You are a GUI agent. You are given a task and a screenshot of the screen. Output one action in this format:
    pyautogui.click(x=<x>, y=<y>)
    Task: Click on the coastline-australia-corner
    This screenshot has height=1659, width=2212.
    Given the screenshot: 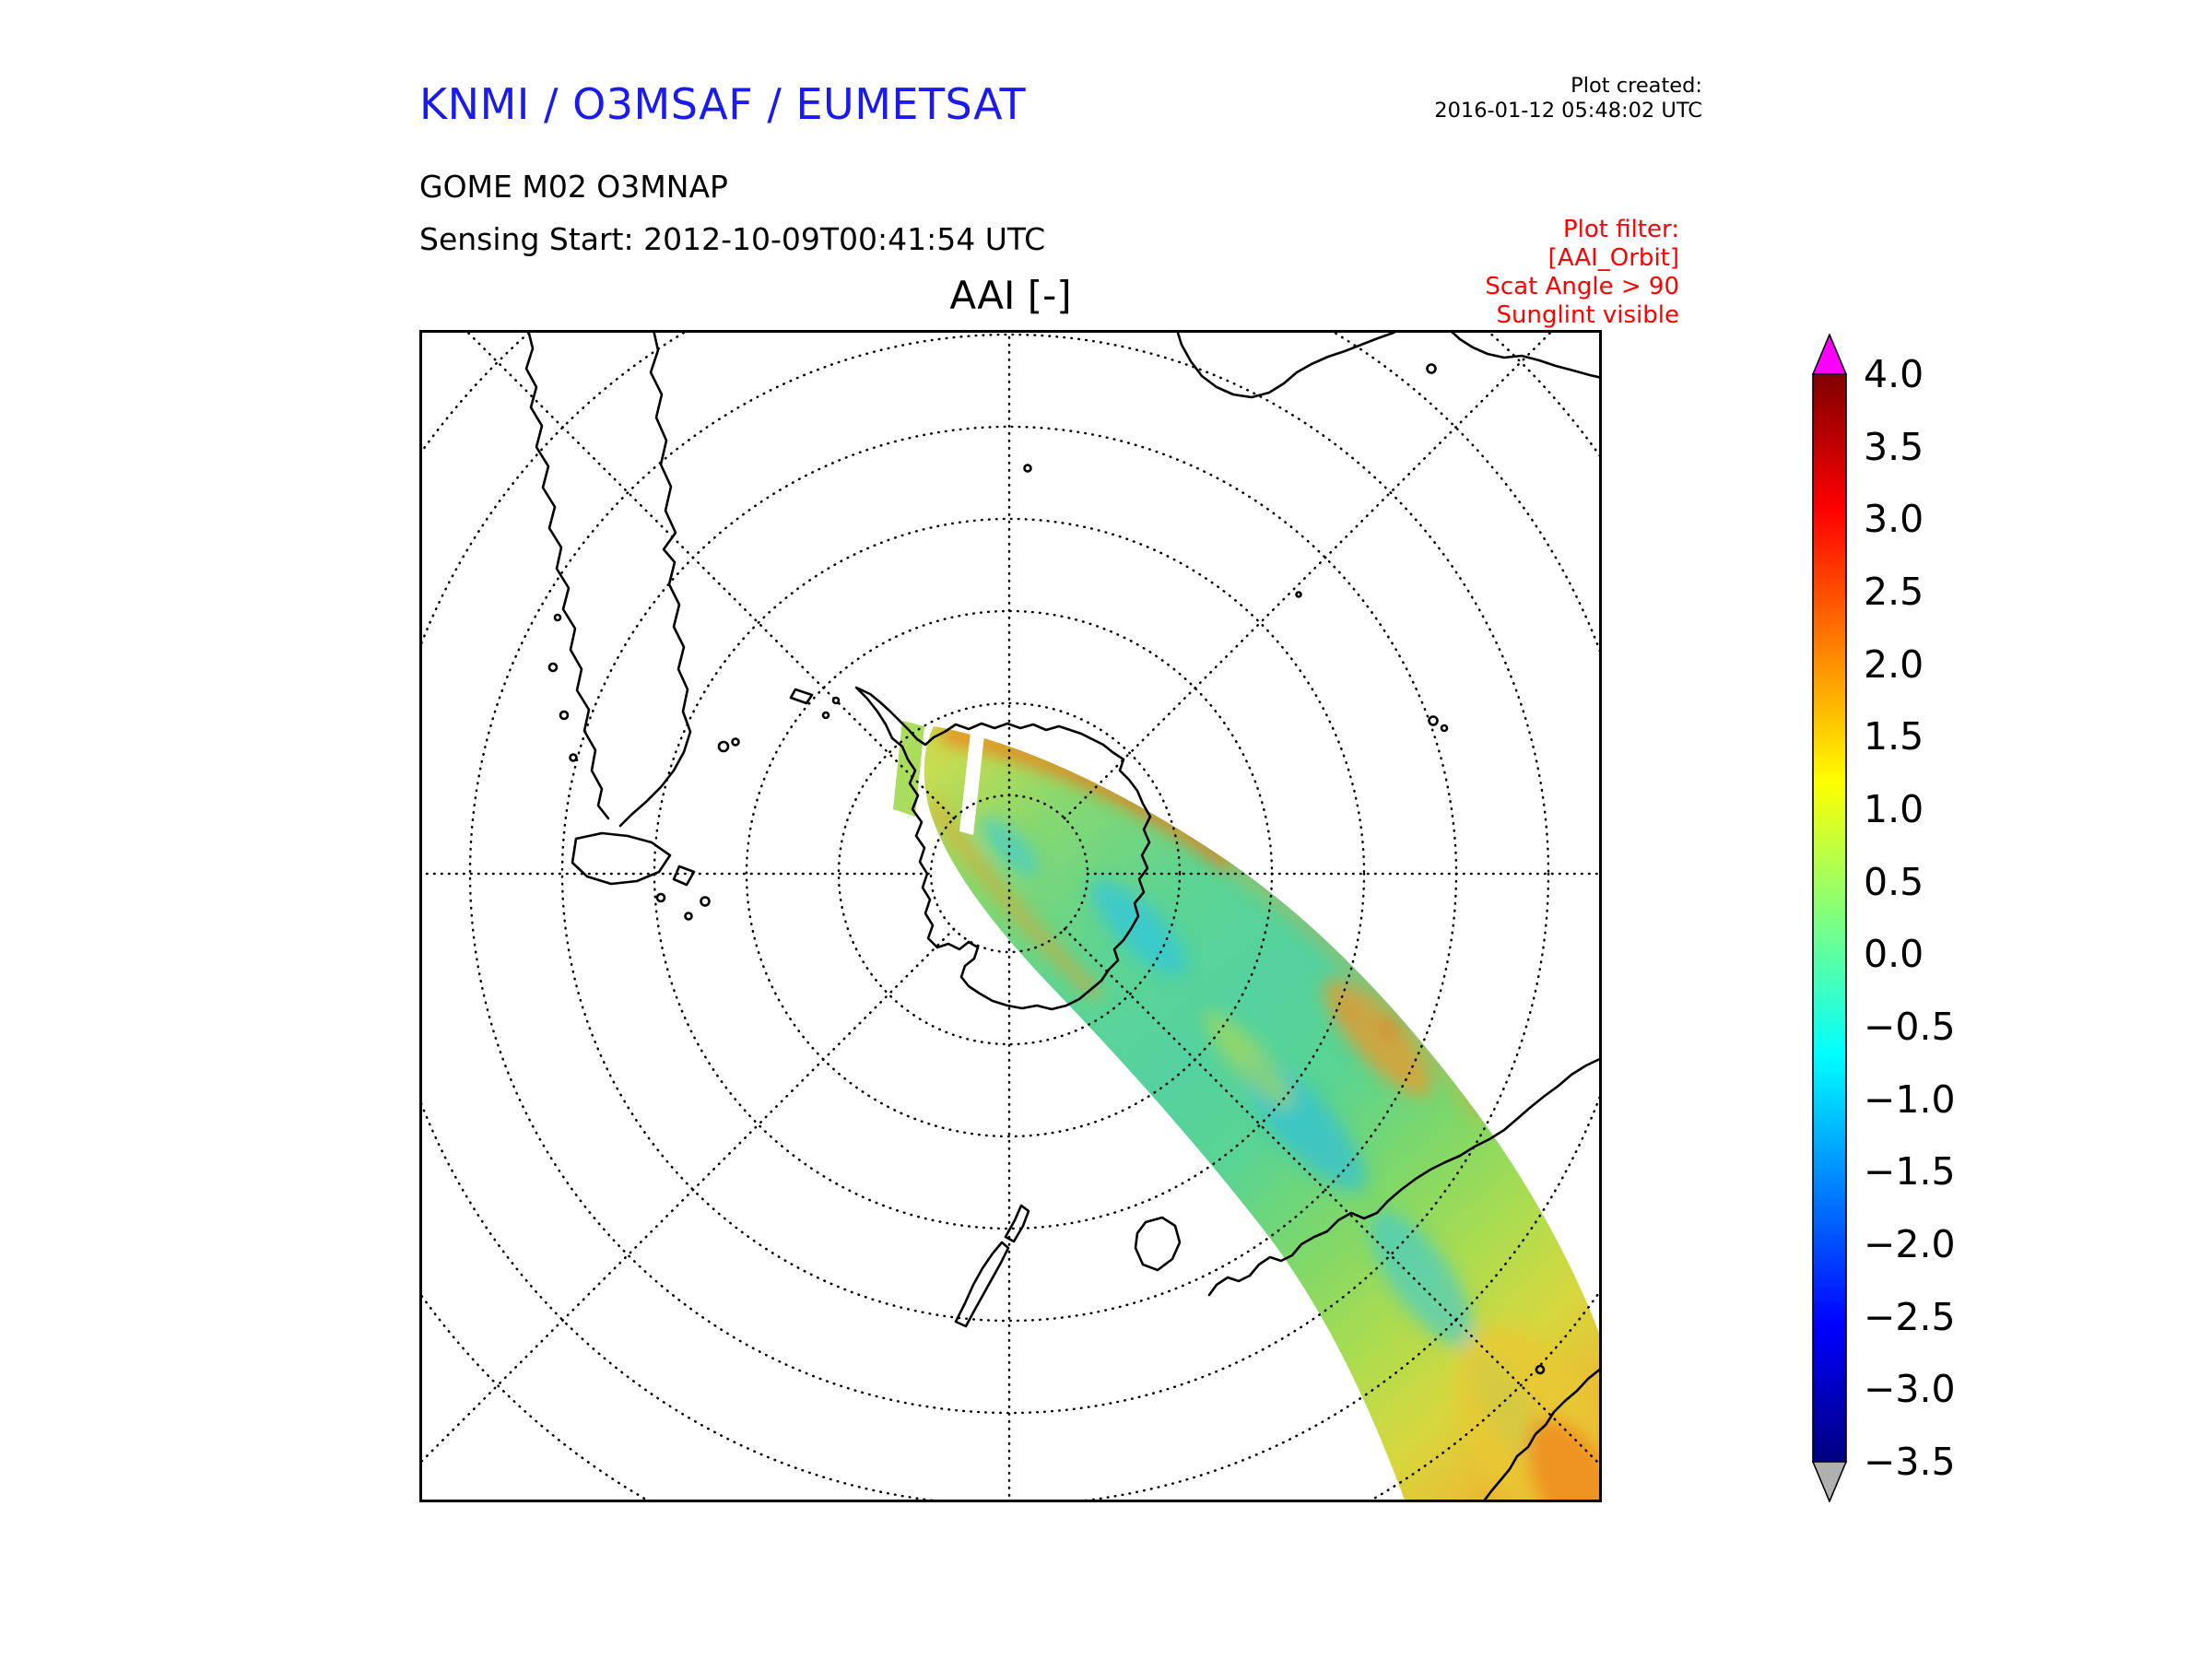 What is the action you would take?
    pyautogui.click(x=1541, y=1434)
    